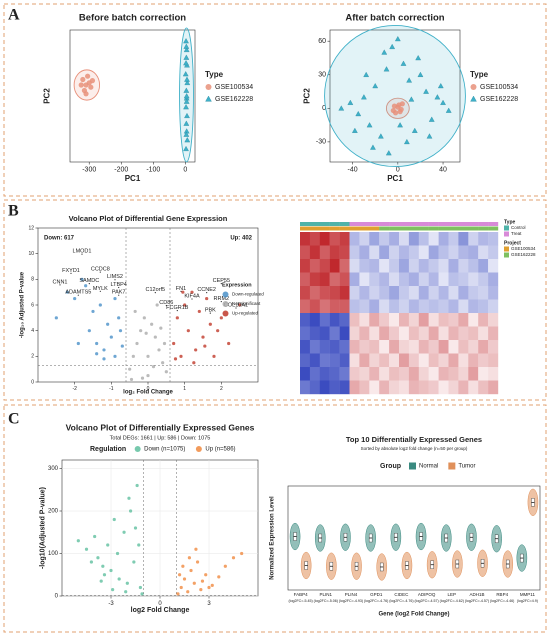  Describe the element at coordinates (322, 41) in the screenshot. I see `y-tick-label: 60` at that location.